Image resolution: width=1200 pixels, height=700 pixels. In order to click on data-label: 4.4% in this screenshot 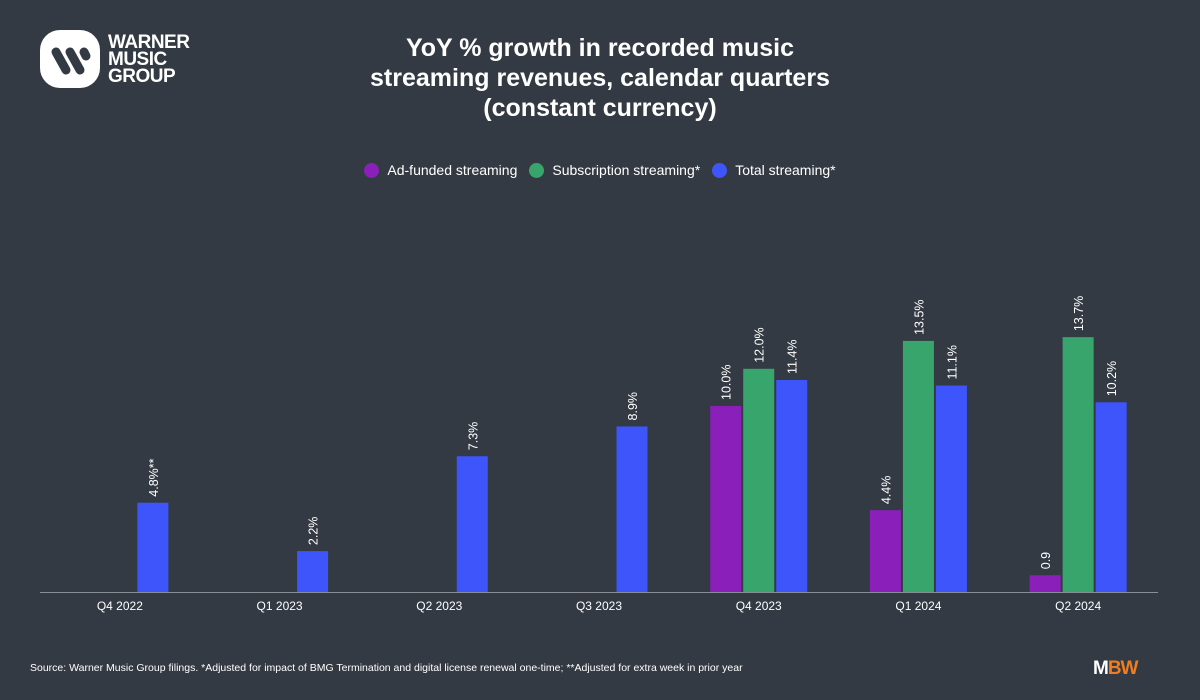, I will do `click(886, 490)`.